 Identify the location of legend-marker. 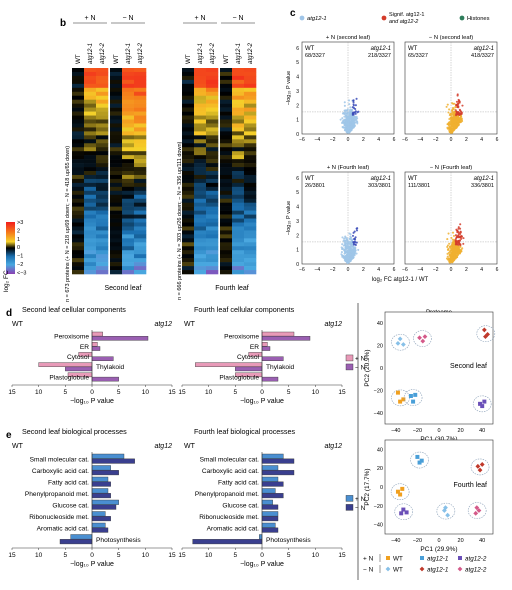
(302, 18).